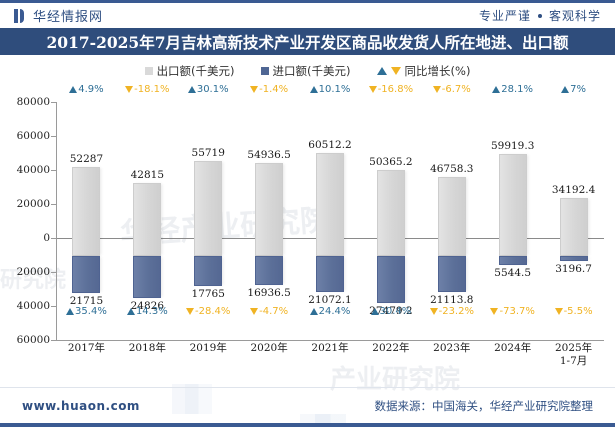  Describe the element at coordinates (264, 71) in the screenshot. I see `legend-swatch-import-icon` at that location.